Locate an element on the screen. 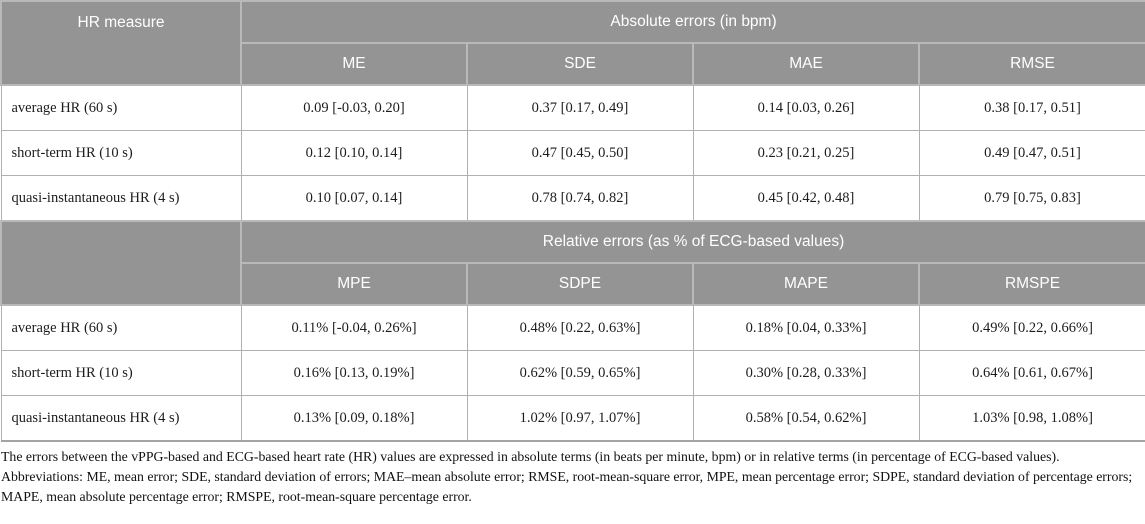 The width and height of the screenshot is (1145, 524). col-header-mae: MAE is located at coordinates (806, 64).